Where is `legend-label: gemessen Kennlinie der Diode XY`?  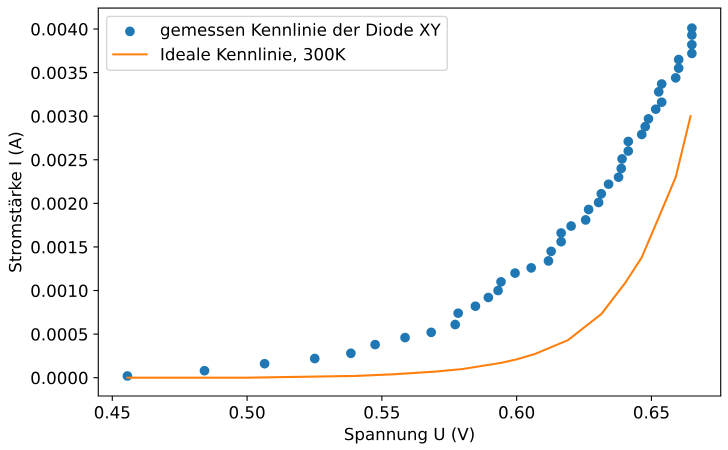 legend-label: gemessen Kennlinie der Diode XY is located at coordinates (300, 31).